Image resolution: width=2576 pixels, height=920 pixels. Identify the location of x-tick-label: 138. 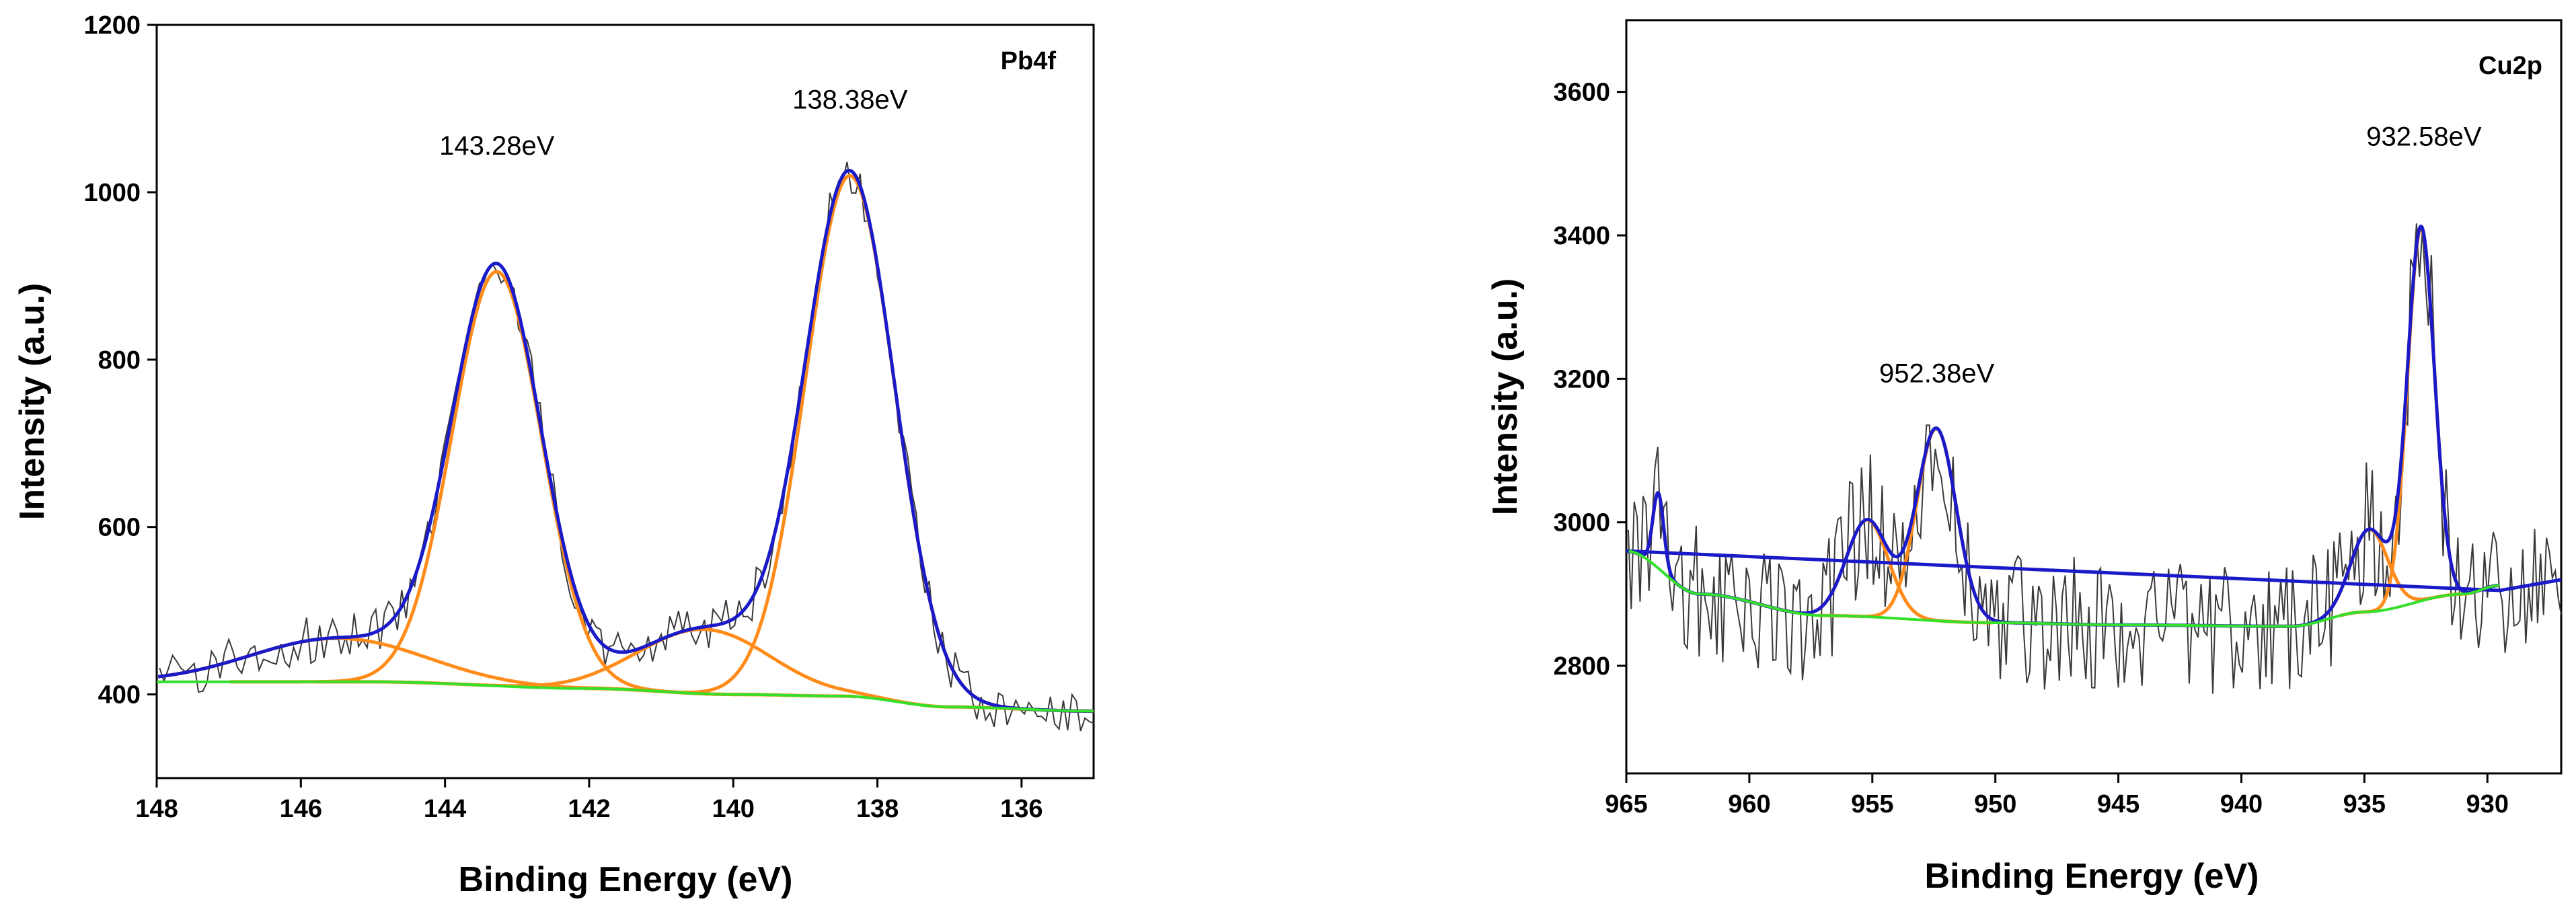
(877, 809).